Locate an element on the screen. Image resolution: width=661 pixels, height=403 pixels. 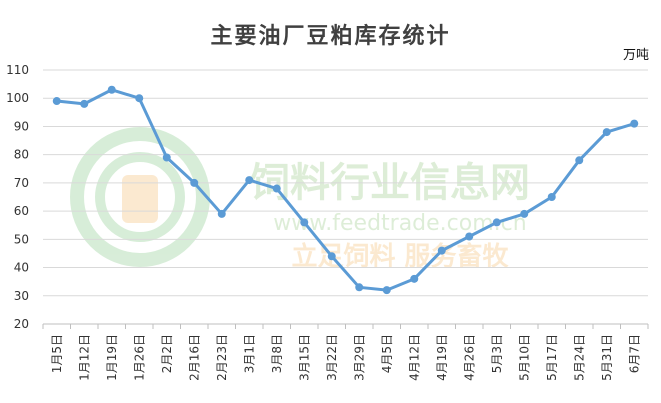
y-tick-label: 70 is located at coordinates (21, 183).